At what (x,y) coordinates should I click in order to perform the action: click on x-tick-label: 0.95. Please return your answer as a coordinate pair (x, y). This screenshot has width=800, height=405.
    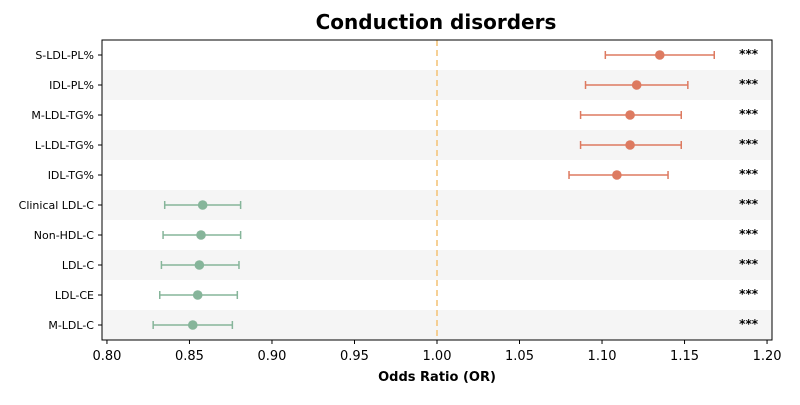
    Looking at the image, I should click on (354, 356).